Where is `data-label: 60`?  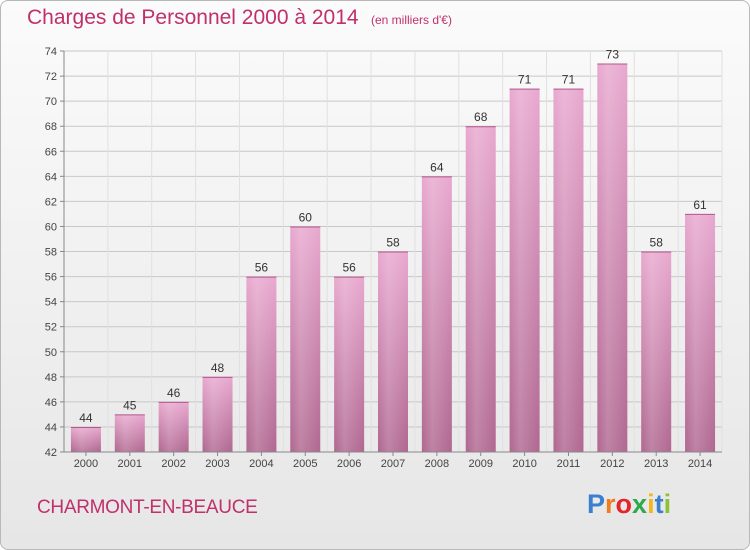 data-label: 60 is located at coordinates (306, 217).